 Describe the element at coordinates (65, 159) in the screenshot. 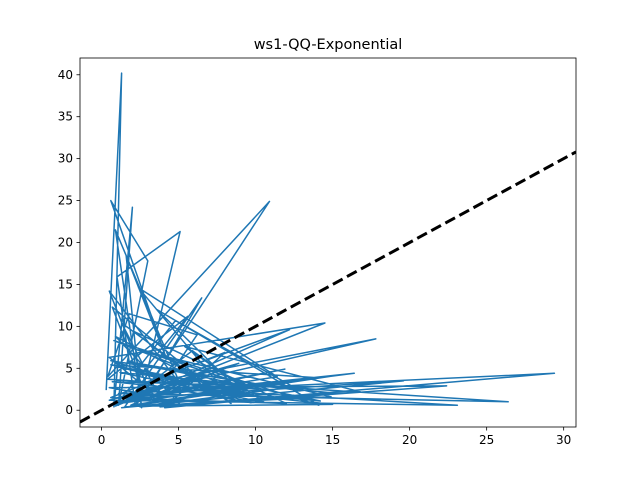

I see `y-tick-label: 30` at that location.